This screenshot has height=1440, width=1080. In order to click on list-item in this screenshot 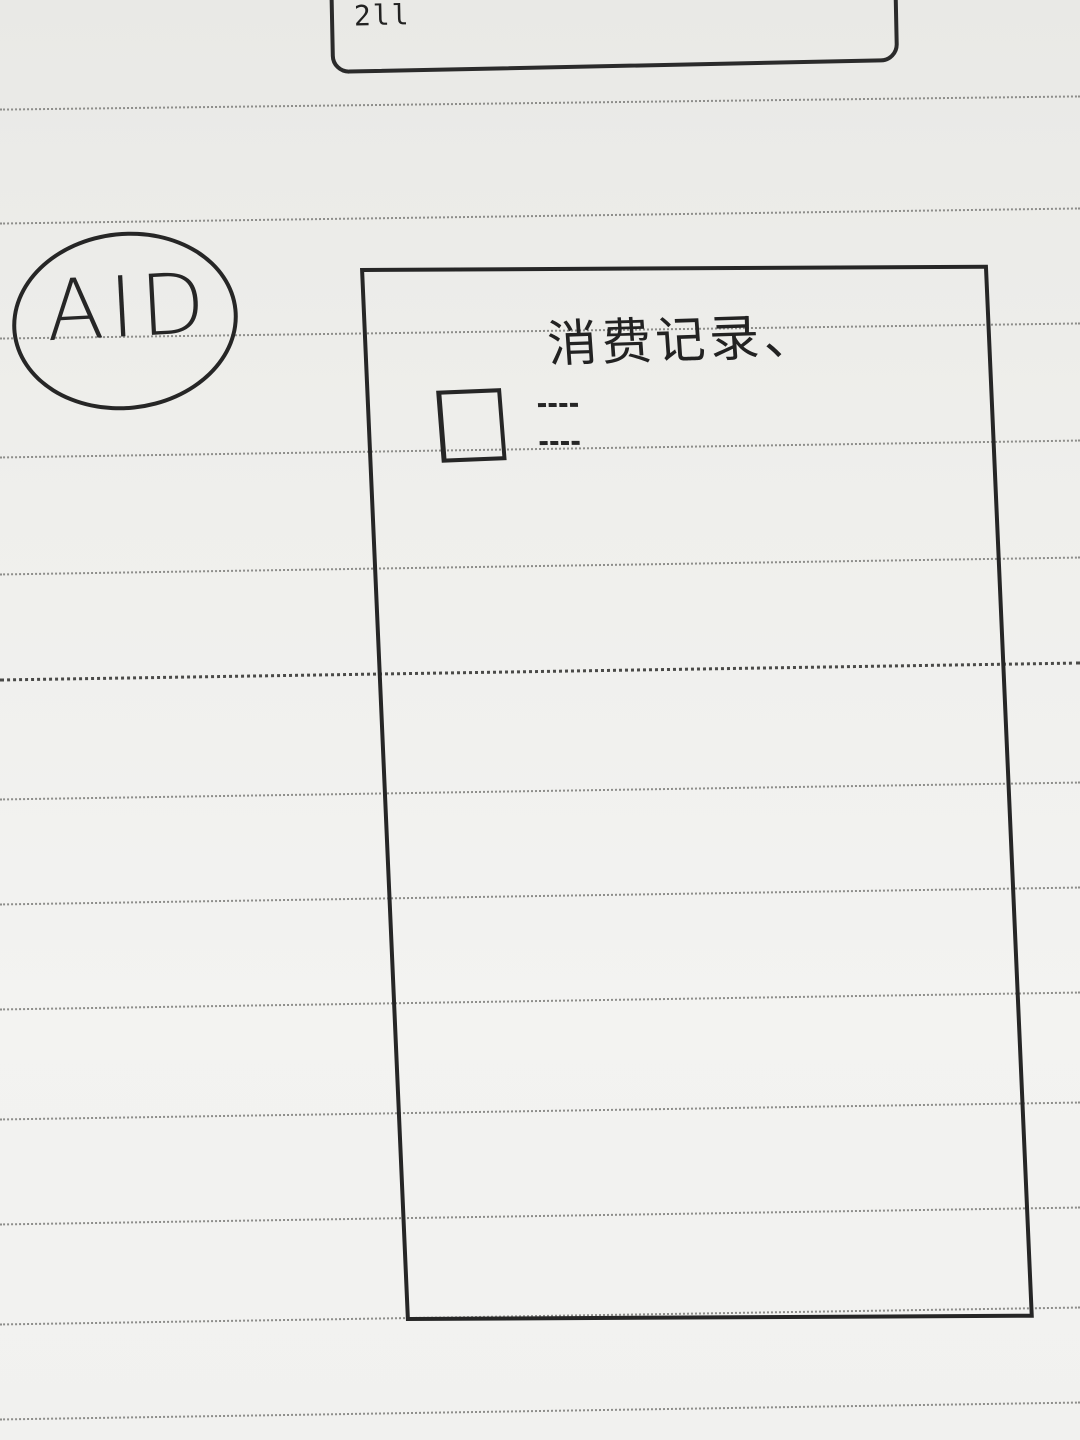, I will do `click(518, 429)`.